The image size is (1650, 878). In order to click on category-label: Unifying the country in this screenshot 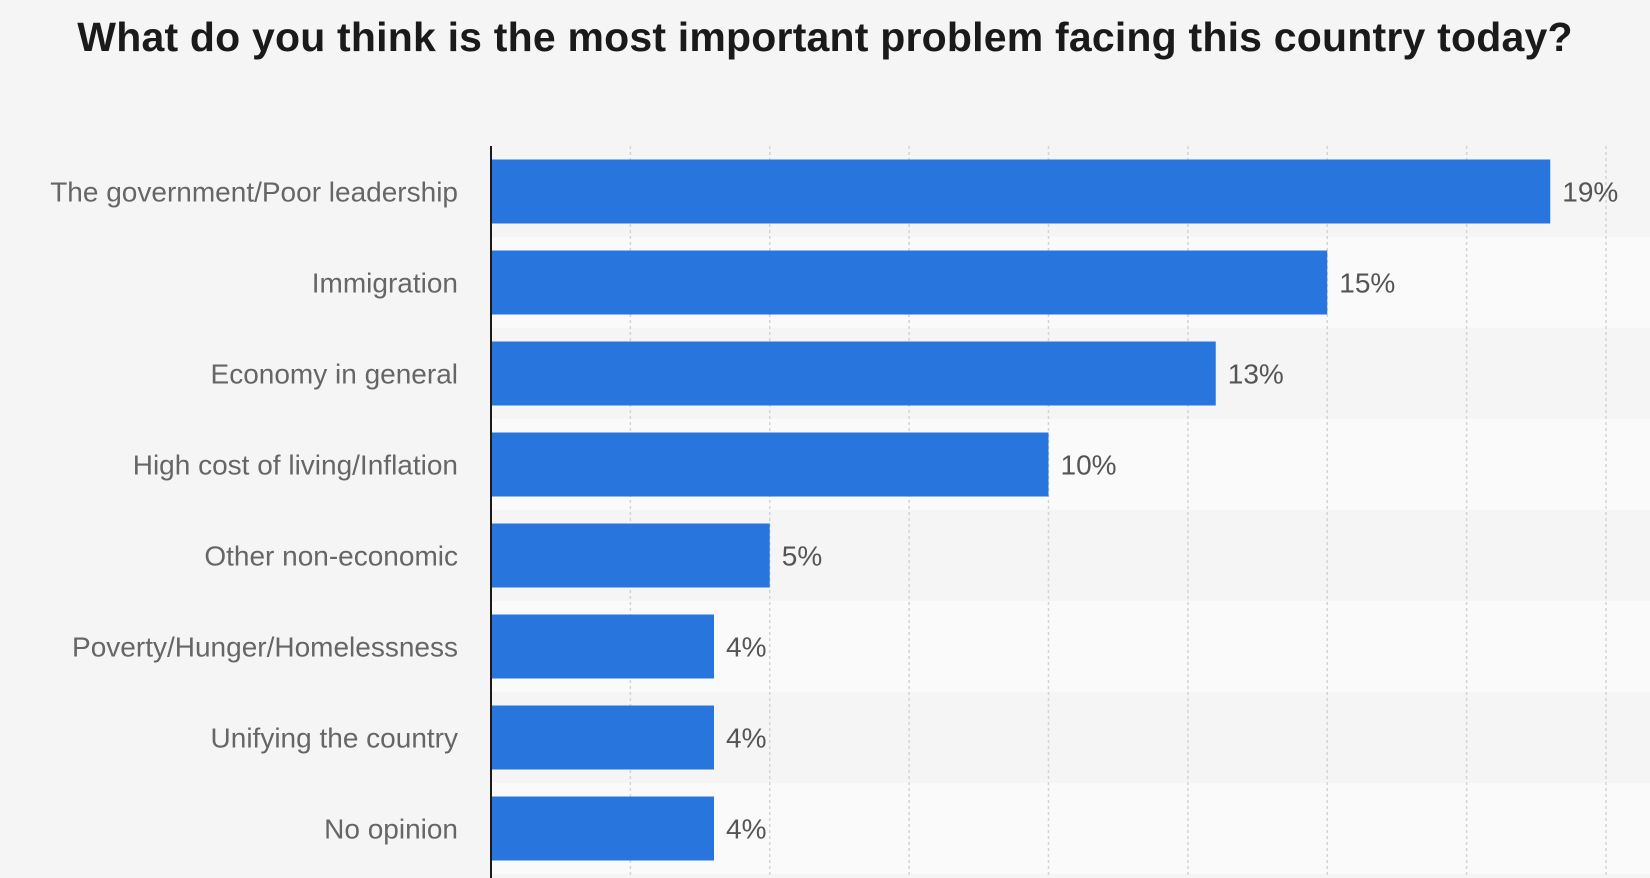, I will do `click(334, 738)`.